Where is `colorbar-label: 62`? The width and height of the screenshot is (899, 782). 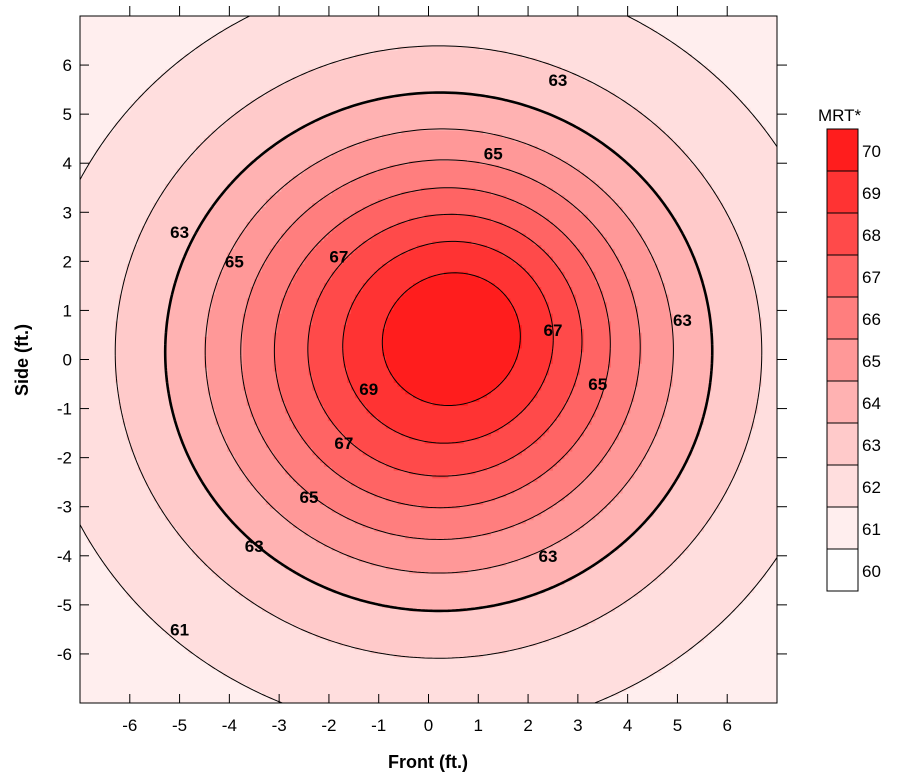
colorbar-label: 62 is located at coordinates (871, 487).